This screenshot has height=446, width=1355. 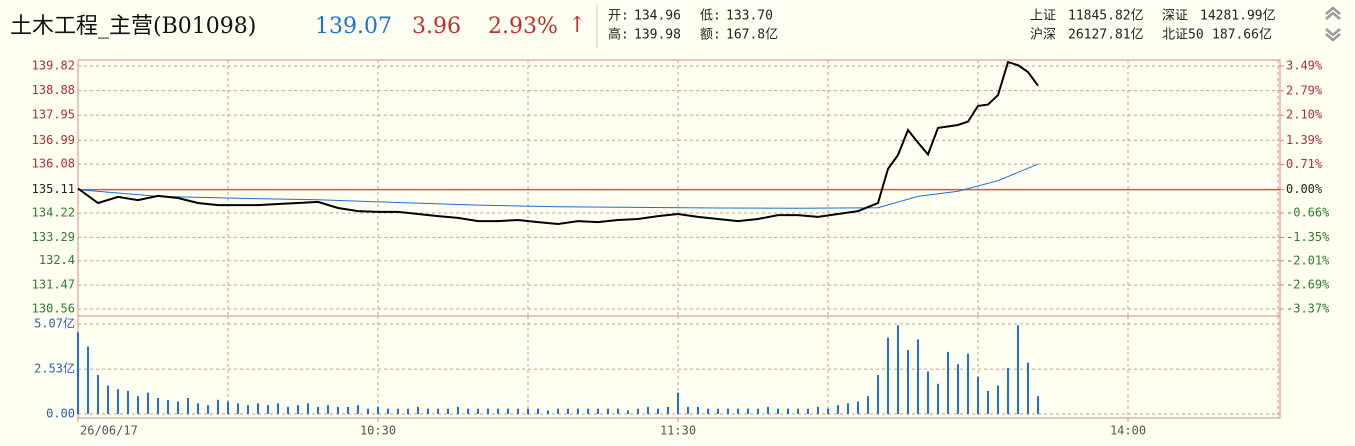 What do you see at coordinates (353, 26) in the screenshot?
I see `price: 139.07` at bounding box center [353, 26].